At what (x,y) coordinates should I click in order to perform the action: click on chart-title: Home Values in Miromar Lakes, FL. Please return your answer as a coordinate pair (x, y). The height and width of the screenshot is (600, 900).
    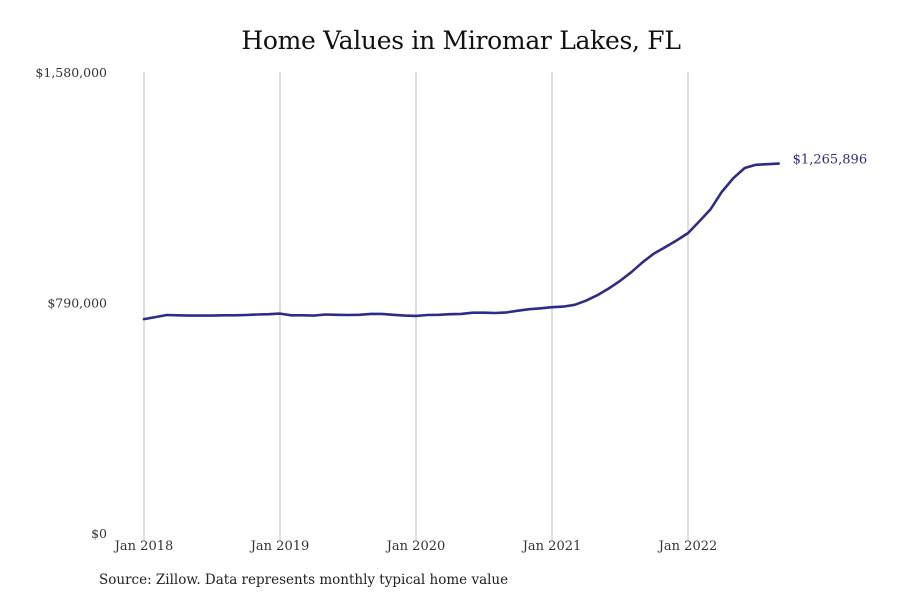
    Looking at the image, I should click on (461, 40).